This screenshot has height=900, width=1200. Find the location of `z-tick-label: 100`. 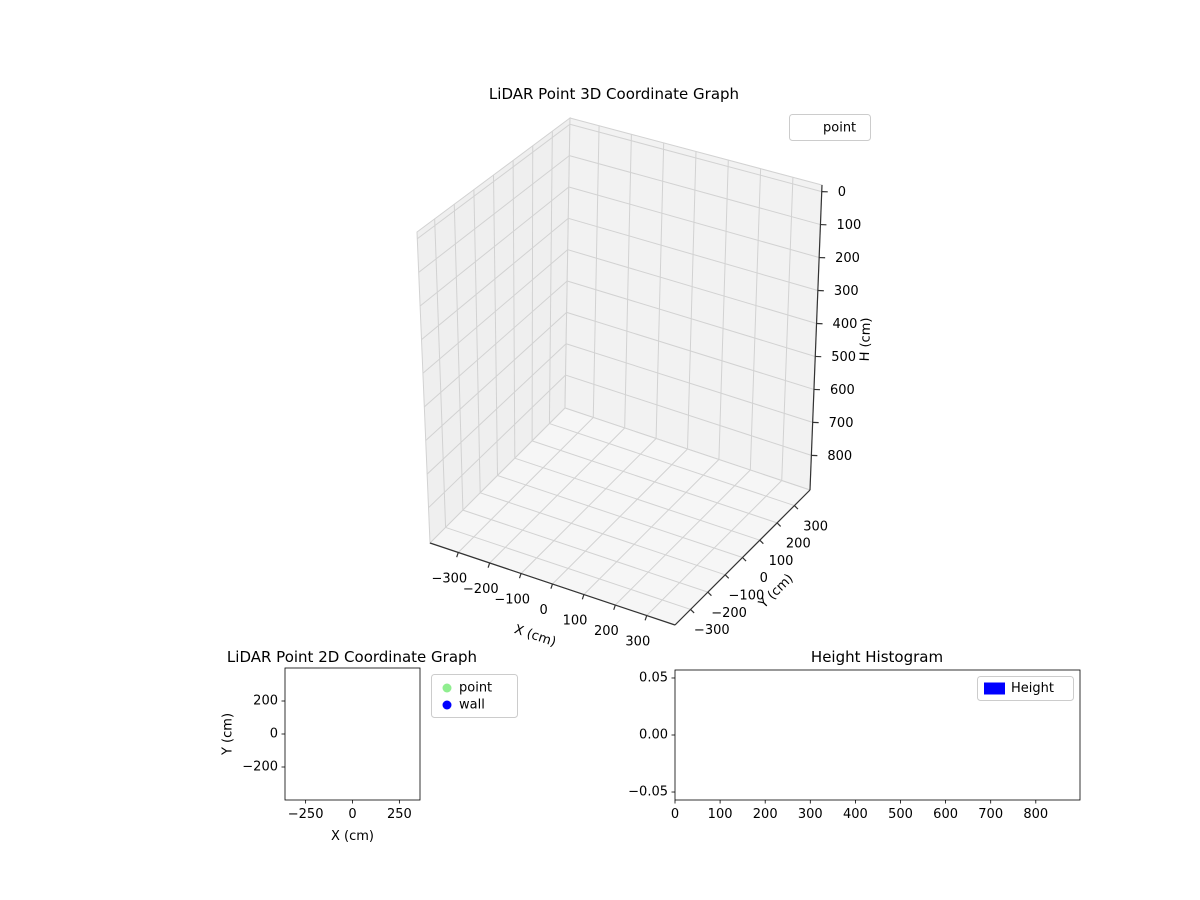

z-tick-label: 100 is located at coordinates (848, 225).